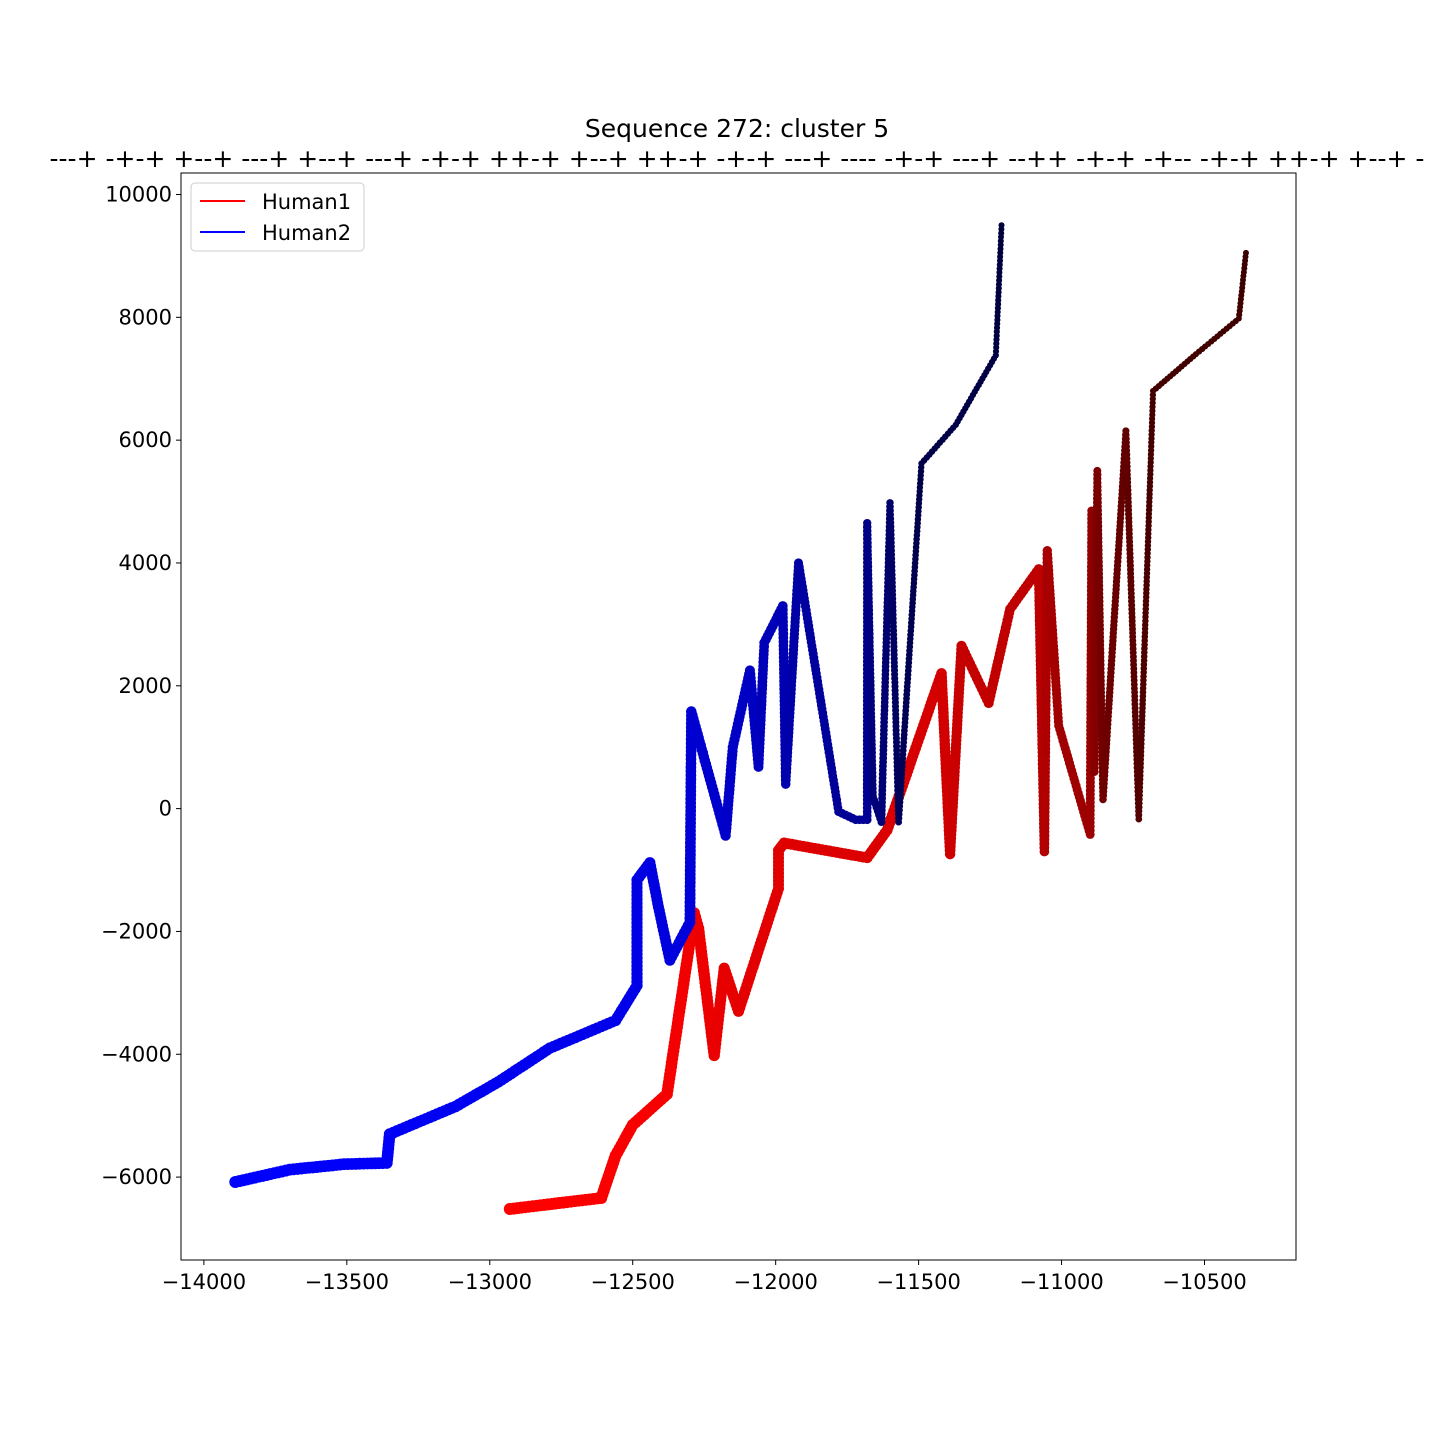  I want to click on x-tick-label: −13500, so click(347, 1282).